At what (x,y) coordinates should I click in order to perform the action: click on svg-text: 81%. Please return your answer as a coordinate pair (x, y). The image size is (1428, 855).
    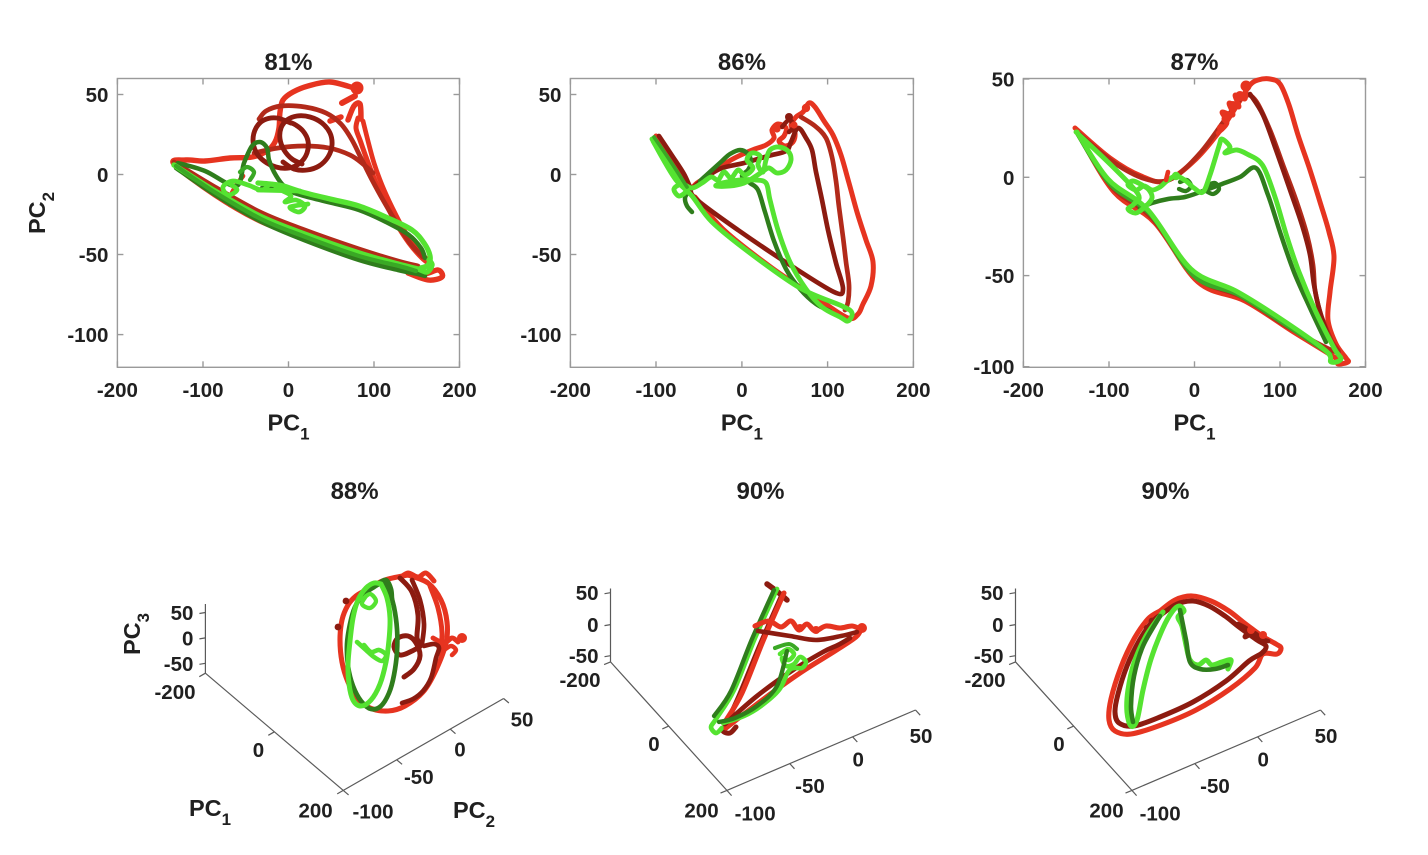
    Looking at the image, I should click on (288, 62).